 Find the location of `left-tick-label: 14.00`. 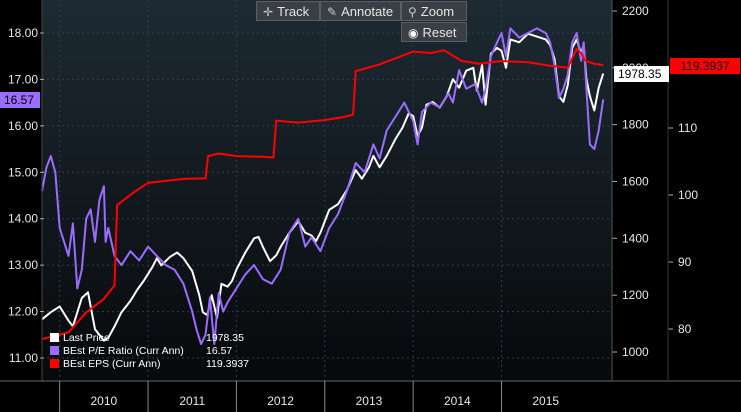

left-tick-label: 14.00 is located at coordinates (23, 219).